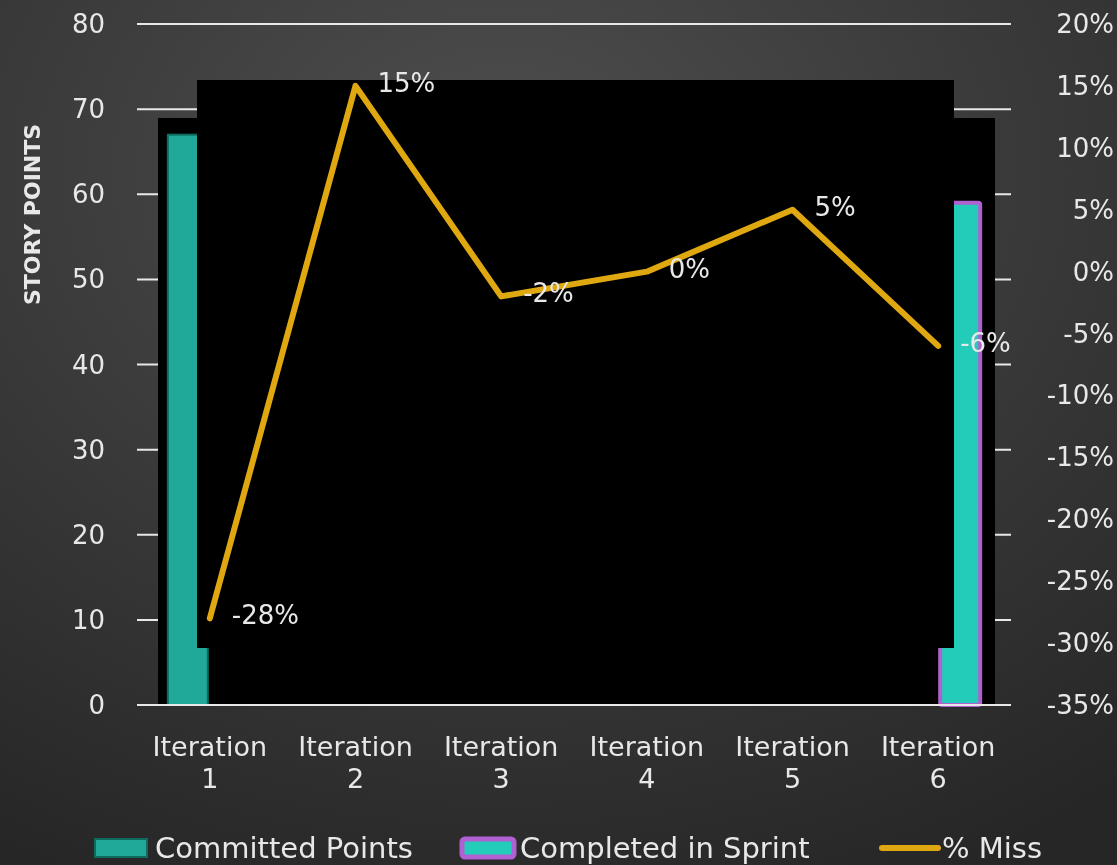  What do you see at coordinates (355, 762) in the screenshot?
I see `x-tick-label: Iteration 2` at bounding box center [355, 762].